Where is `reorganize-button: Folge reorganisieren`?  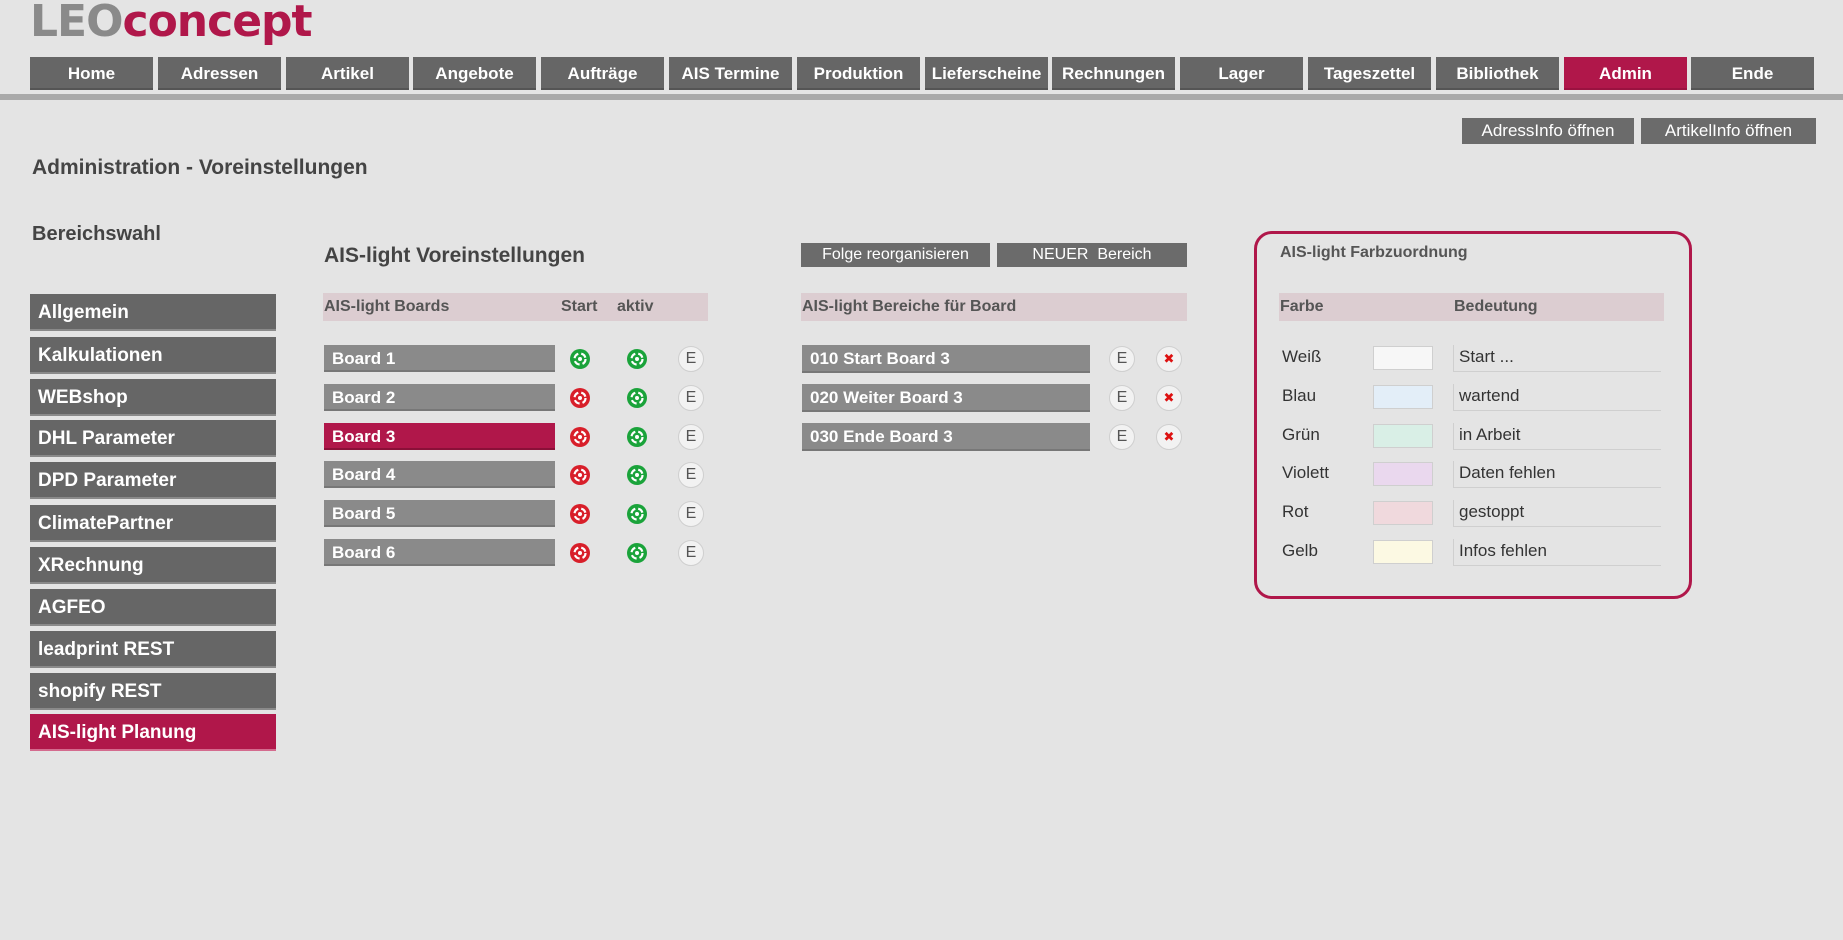
reorganize-button: Folge reorganisieren is located at coordinates (895, 255).